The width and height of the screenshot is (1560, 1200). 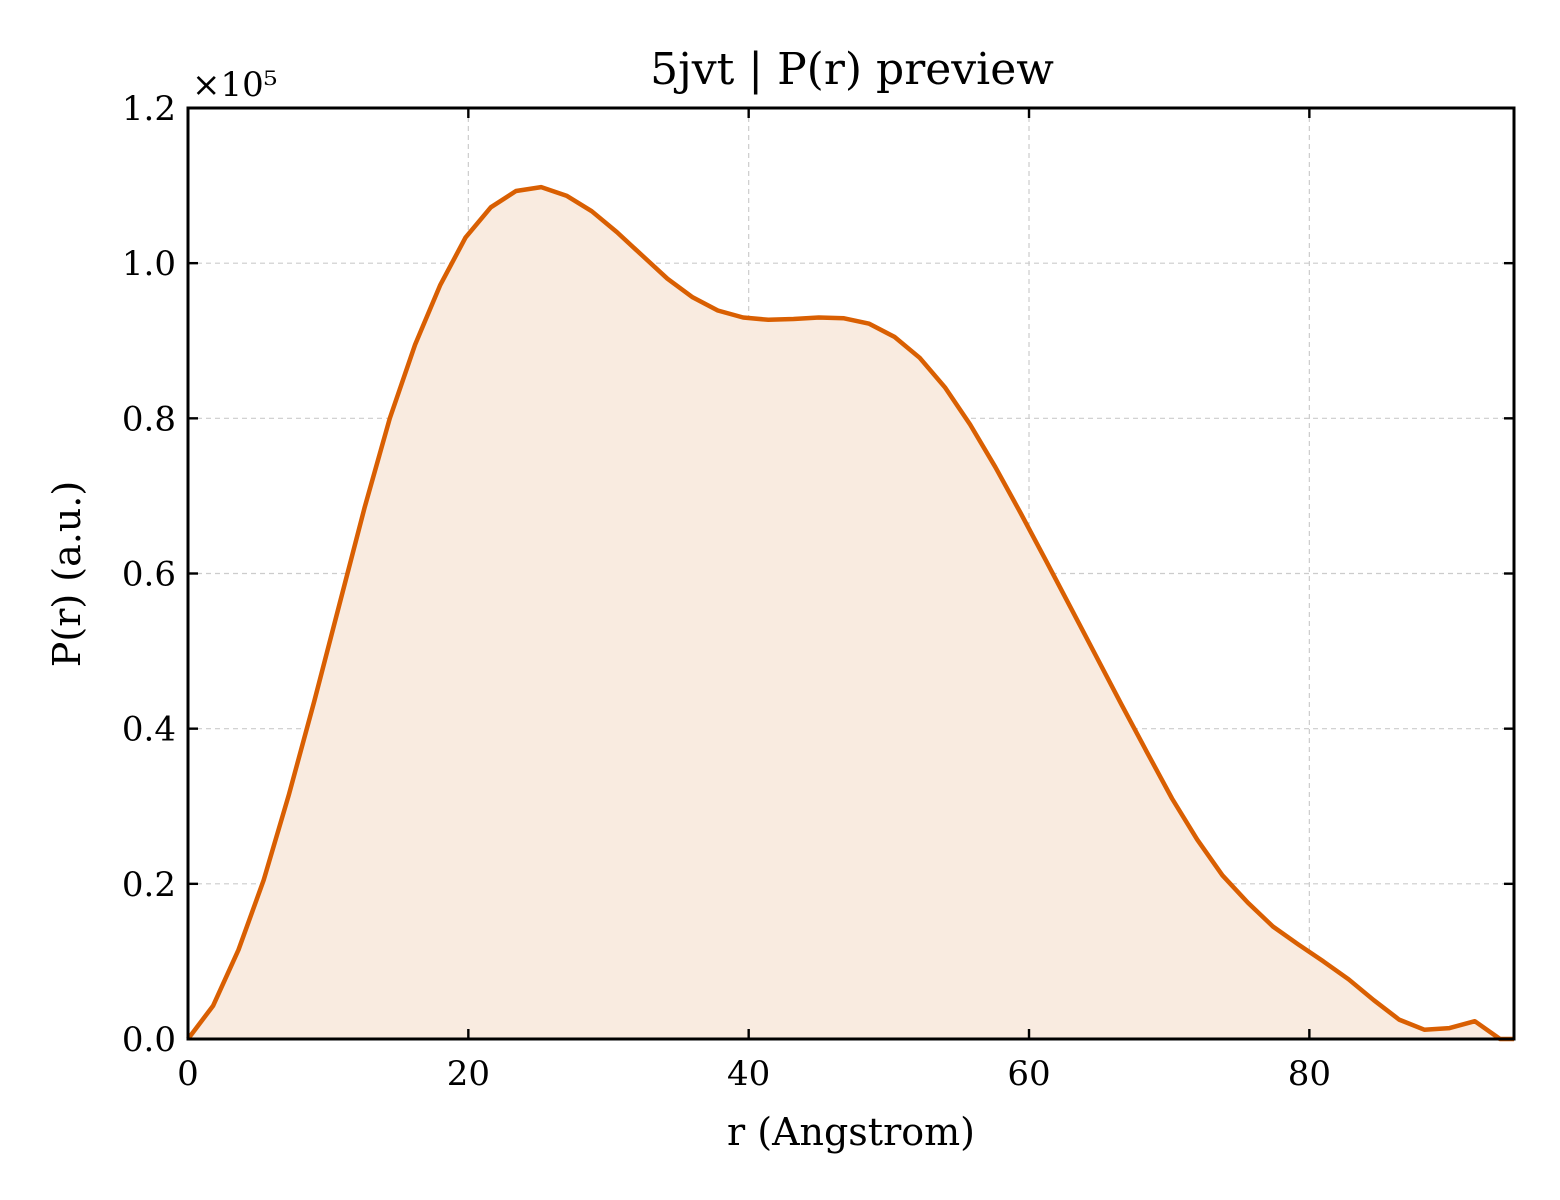 I want to click on x-axis-label: r (Angstrom), so click(x=851, y=1132).